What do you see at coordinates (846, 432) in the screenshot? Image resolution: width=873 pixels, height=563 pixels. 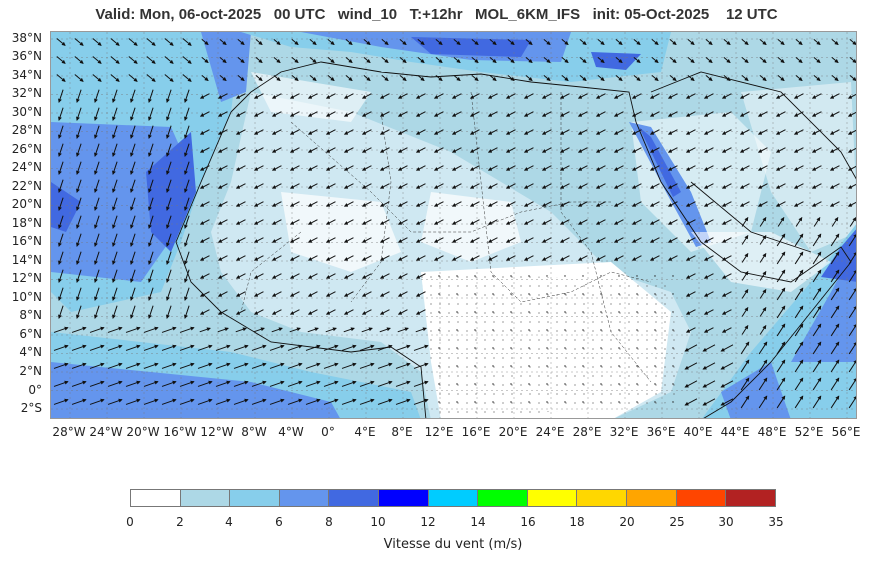 I see `lon-label: 56°E` at bounding box center [846, 432].